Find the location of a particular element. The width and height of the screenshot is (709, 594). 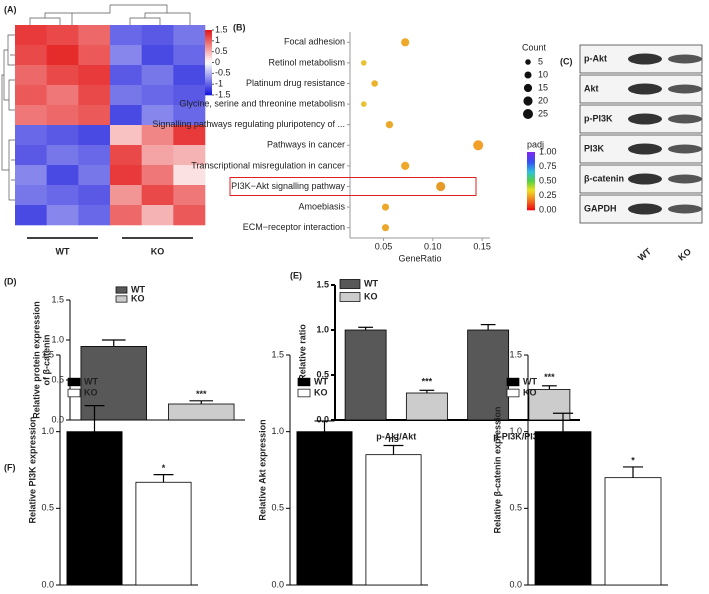

significance-label: ns is located at coordinates (393, 439).